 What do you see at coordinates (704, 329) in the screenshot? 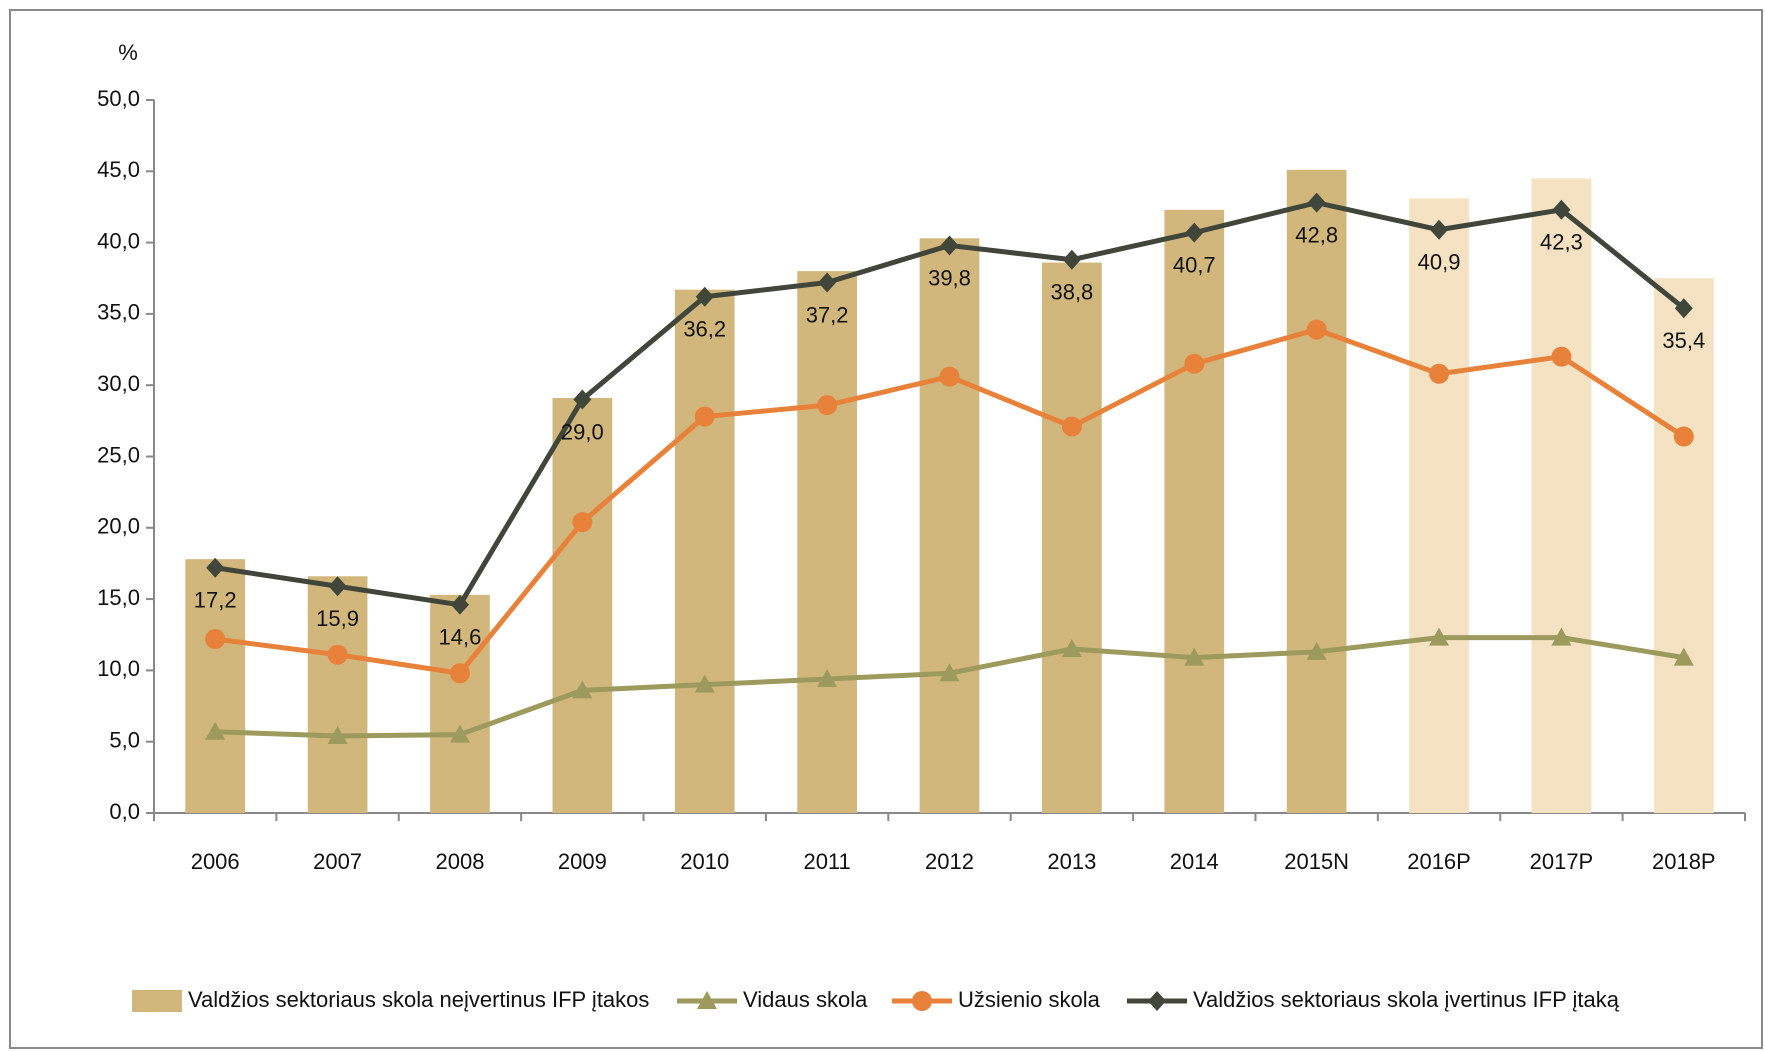
I see `data-label: 36,2` at bounding box center [704, 329].